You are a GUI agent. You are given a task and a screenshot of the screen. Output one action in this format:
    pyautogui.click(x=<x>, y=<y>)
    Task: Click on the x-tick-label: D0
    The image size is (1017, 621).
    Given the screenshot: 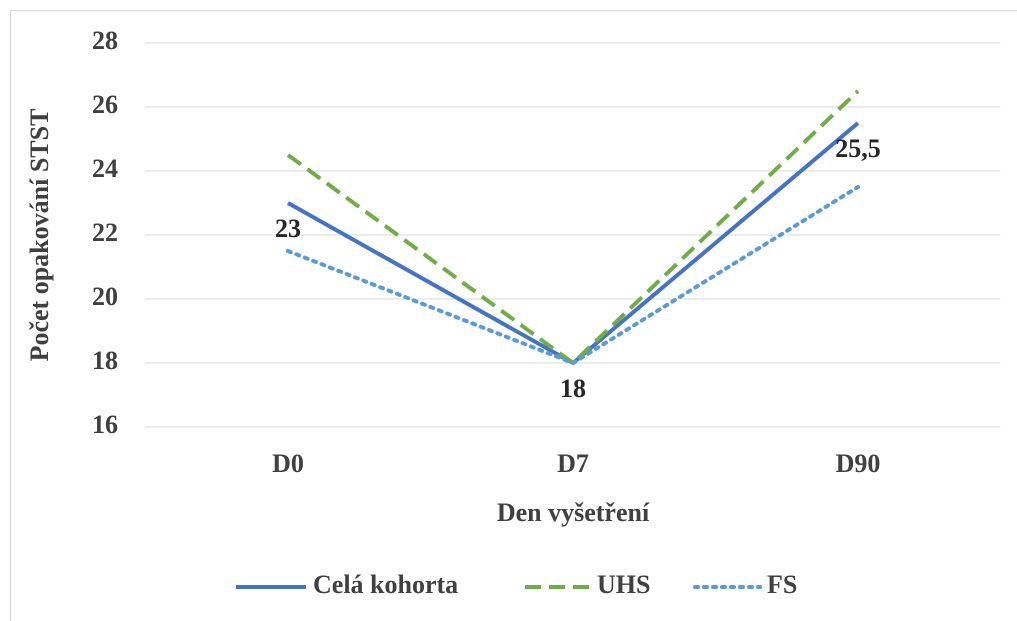 What is the action you would take?
    pyautogui.click(x=288, y=463)
    